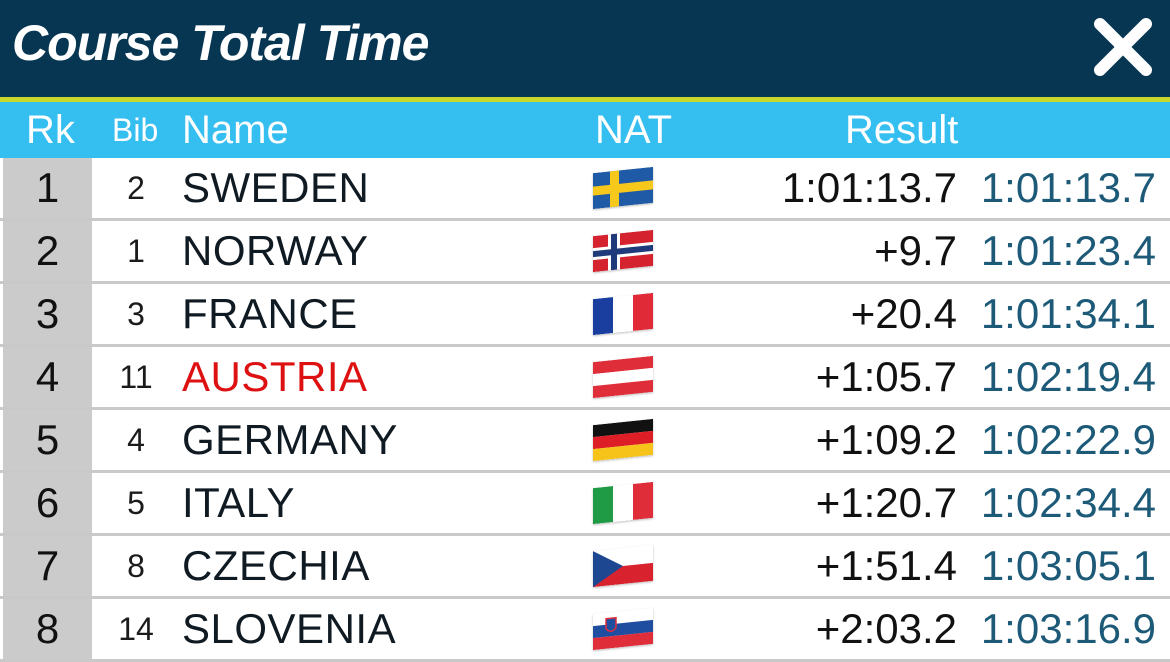 The image size is (1170, 662). Describe the element at coordinates (585, 567) in the screenshot. I see `table-row: 7 8 CZECHIA +1:51.4 1:03:05.1` at that location.